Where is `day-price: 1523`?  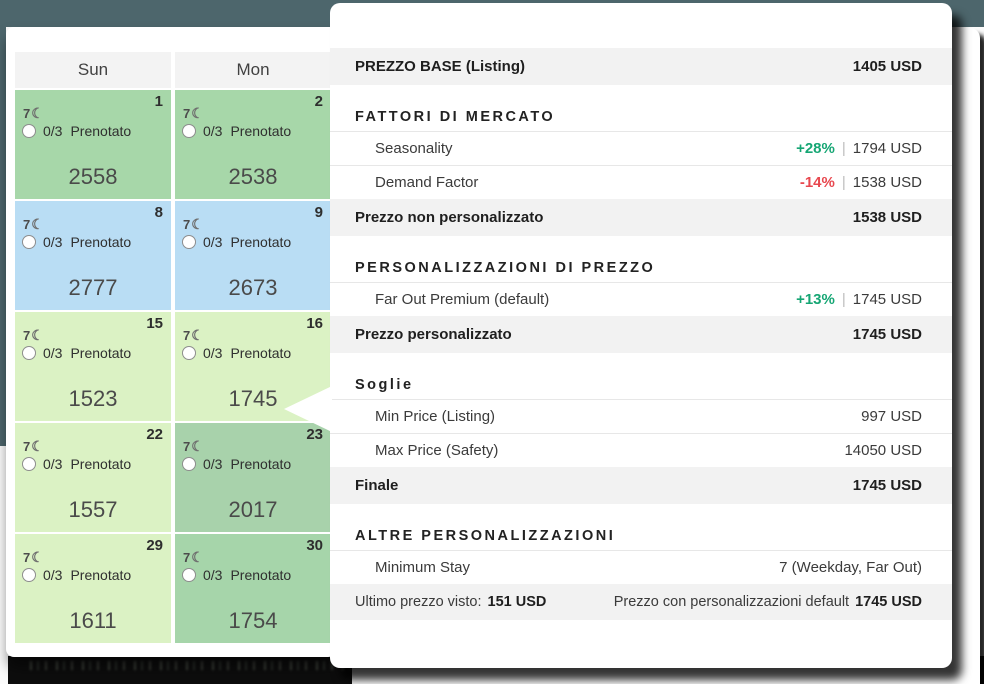 day-price: 1523 is located at coordinates (93, 398).